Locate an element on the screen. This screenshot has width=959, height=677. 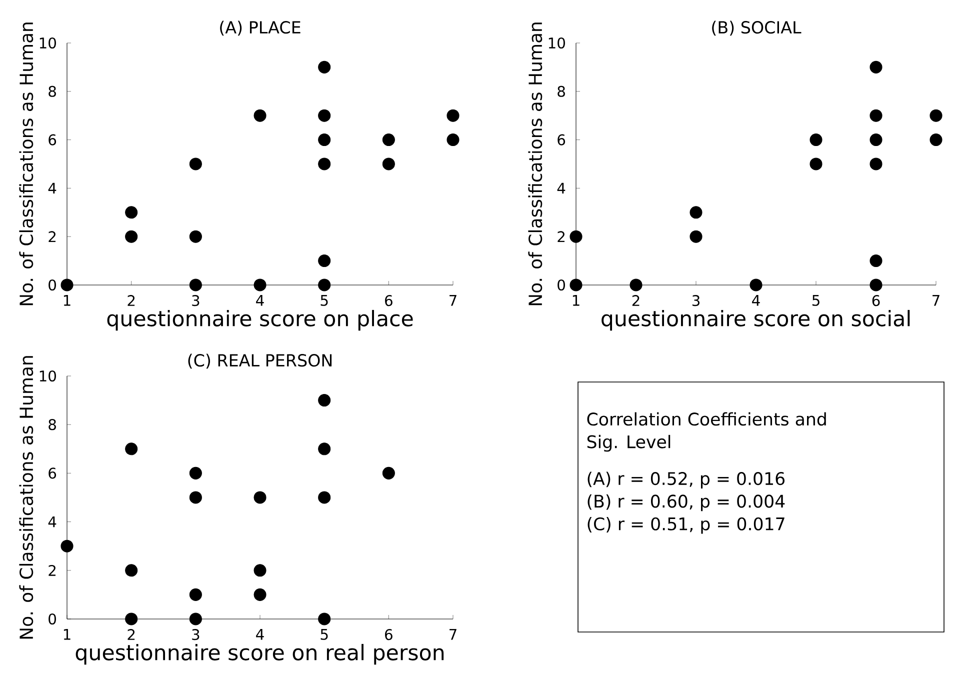
x-axis-title: questionnaire score on real person is located at coordinates (260, 654).